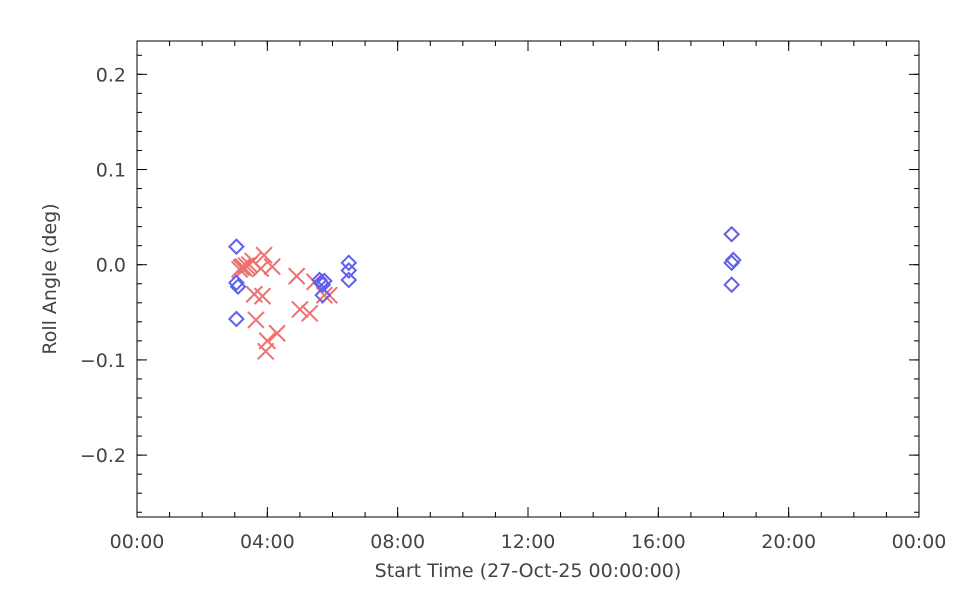 The height and width of the screenshot is (600, 960). What do you see at coordinates (788, 542) in the screenshot?
I see `x-tick-label: 20:00` at bounding box center [788, 542].